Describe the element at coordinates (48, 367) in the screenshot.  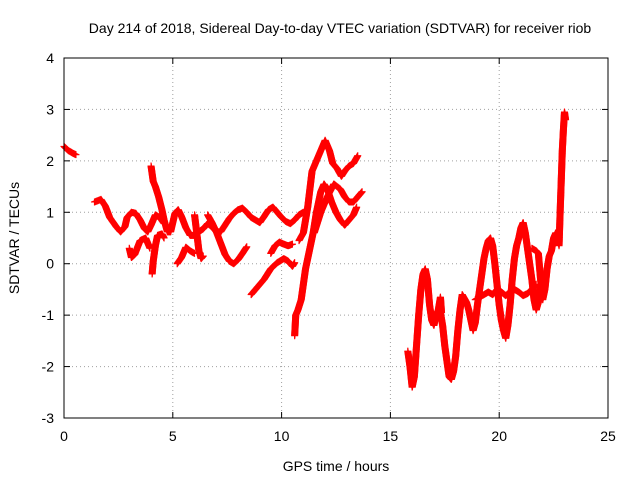
I see `y-tick-label: -2` at that location.